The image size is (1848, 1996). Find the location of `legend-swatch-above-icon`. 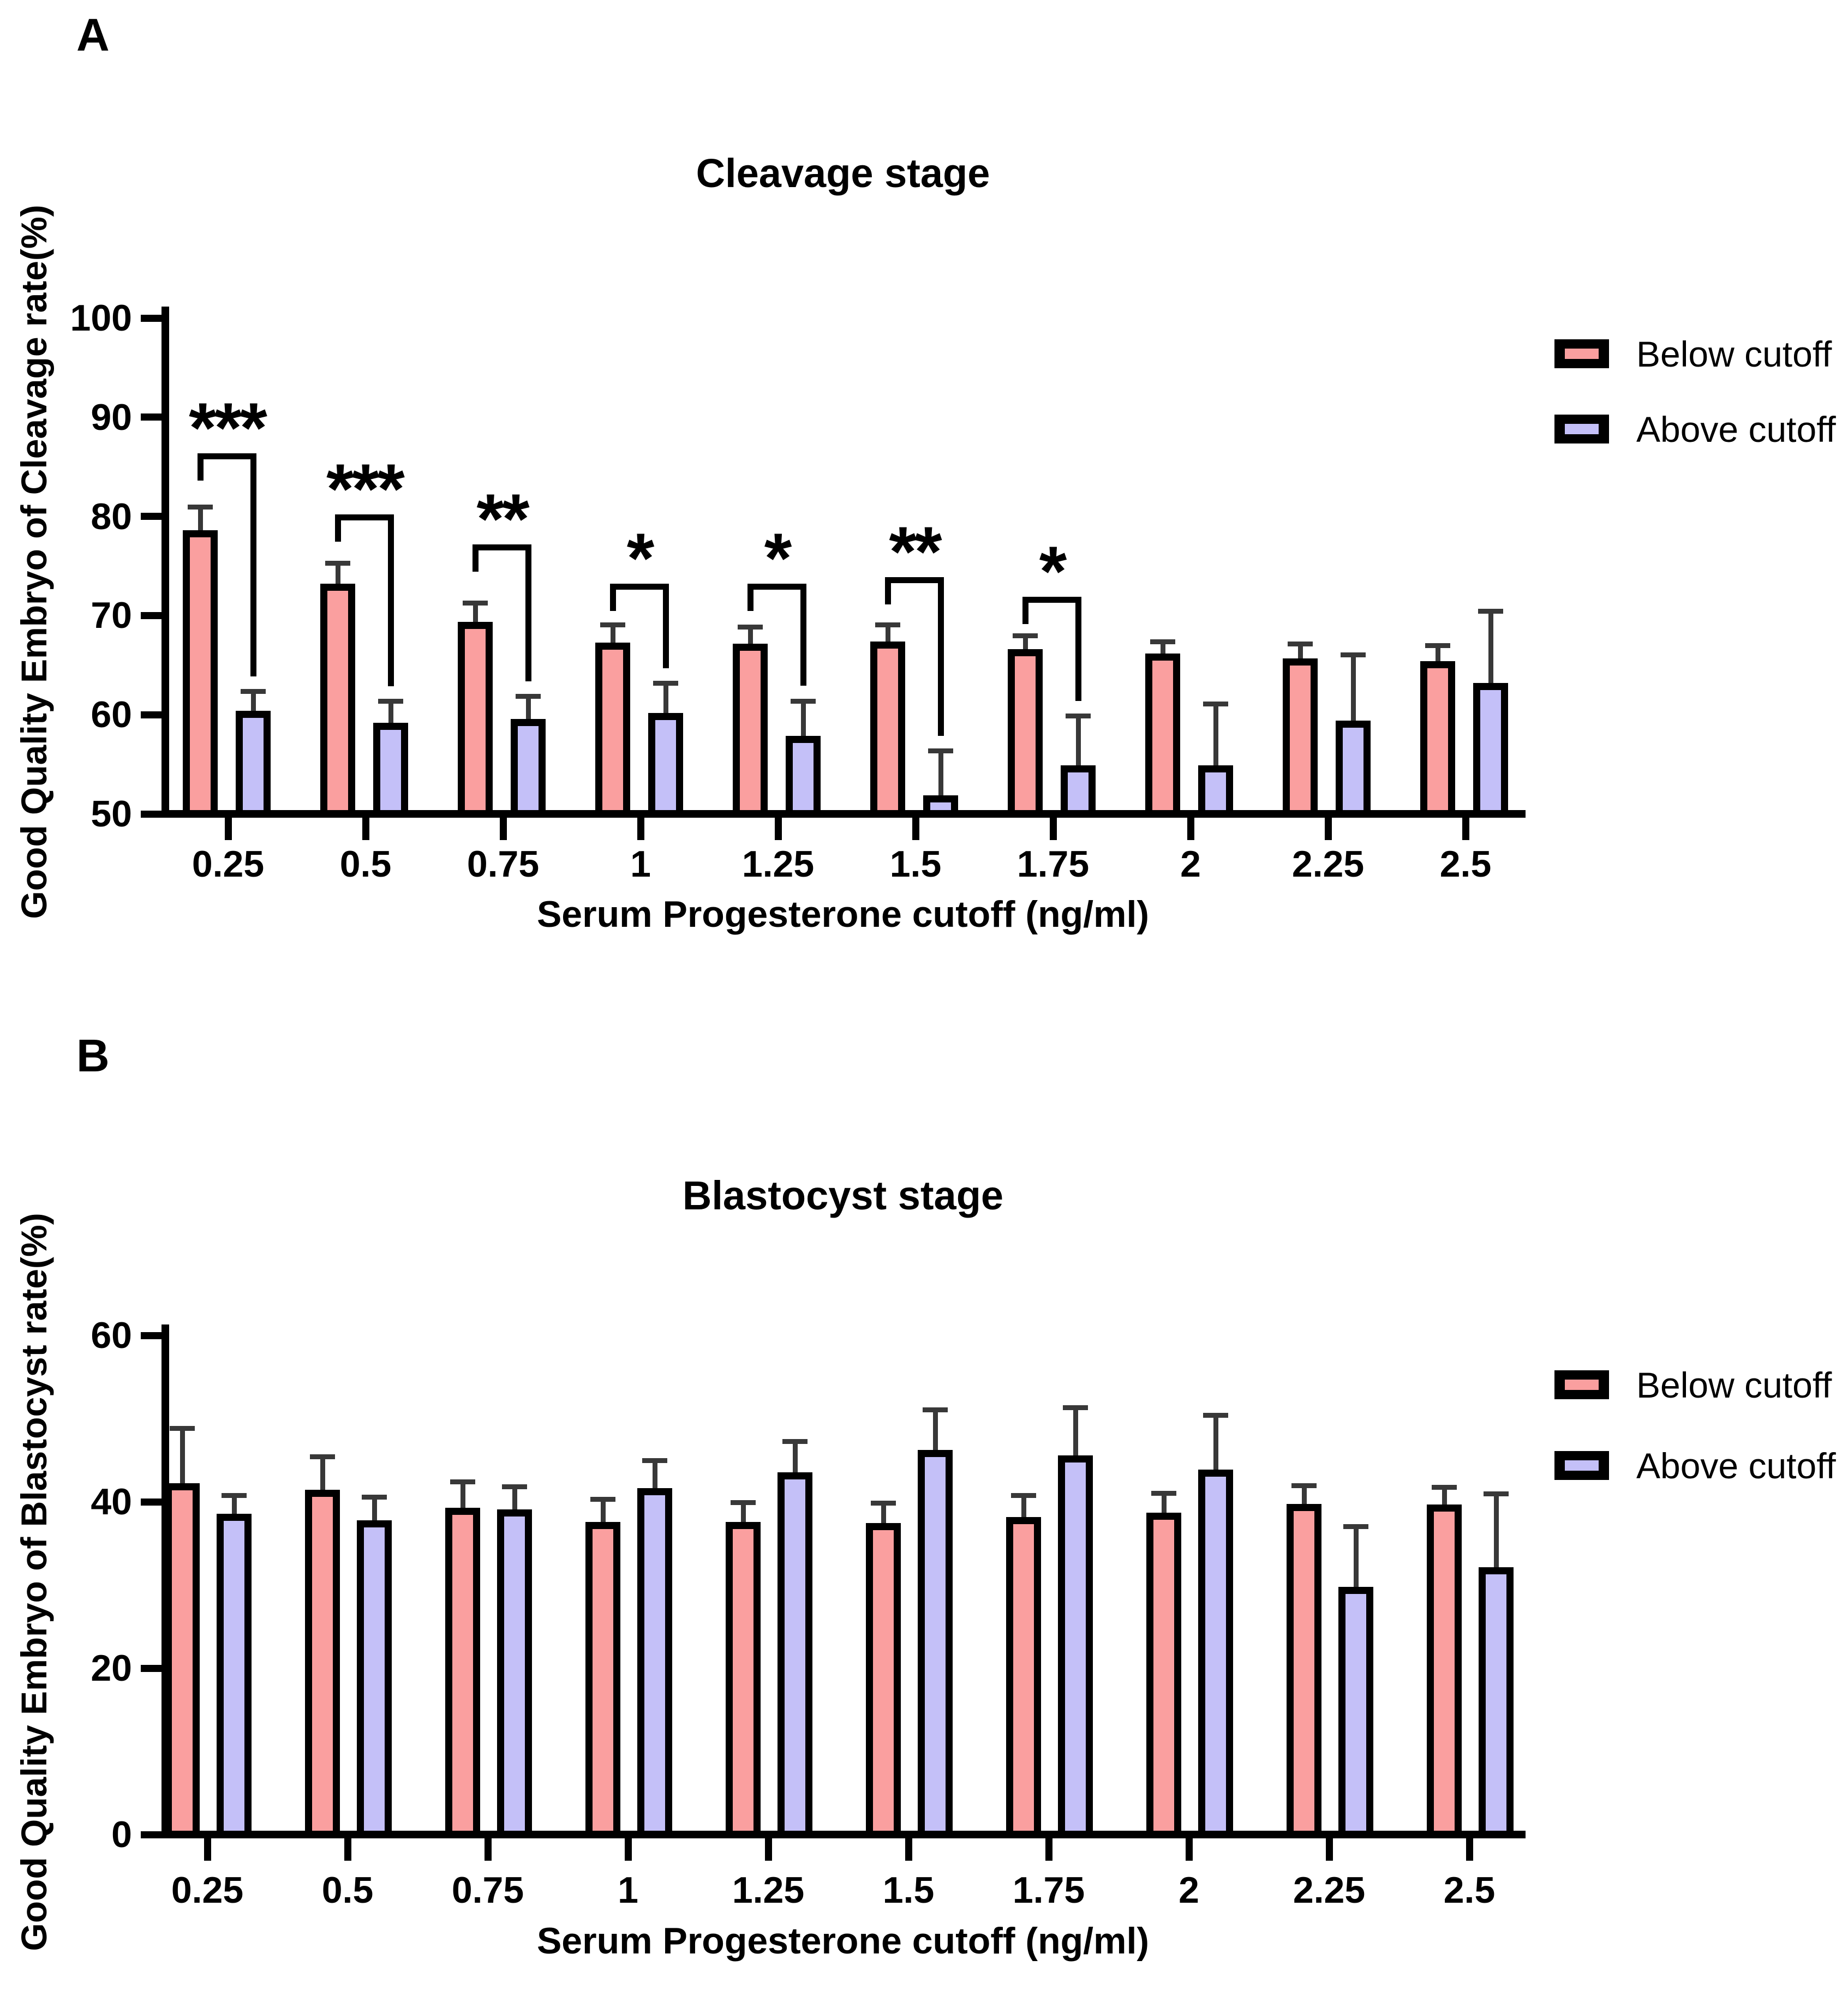

legend-swatch-above-icon is located at coordinates (1581, 429).